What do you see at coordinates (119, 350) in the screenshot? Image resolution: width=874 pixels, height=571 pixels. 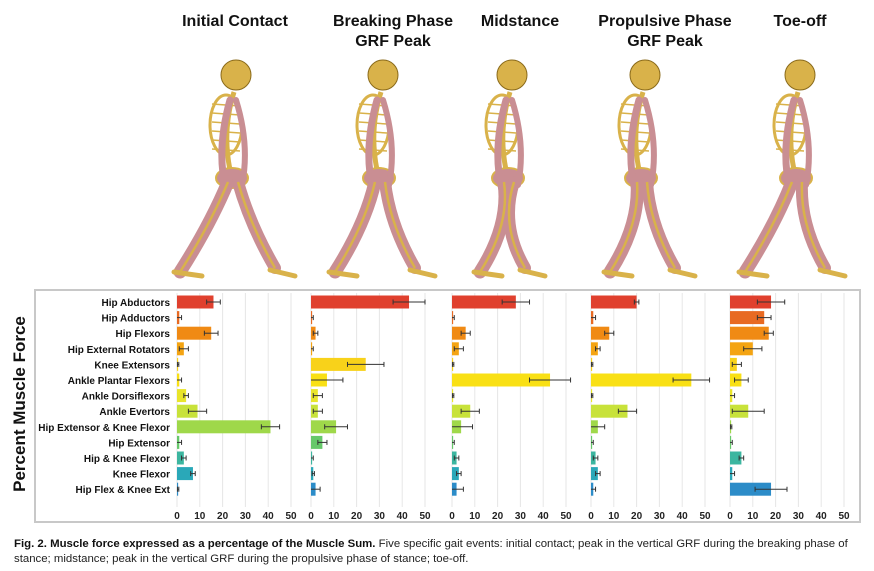 I see `category-label: Hip External Rotators` at bounding box center [119, 350].